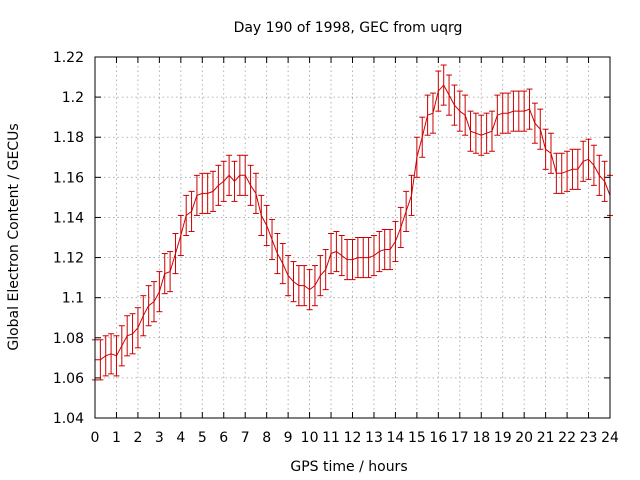 The image size is (640, 480). What do you see at coordinates (481, 438) in the screenshot?
I see `x-tick-label: 18` at bounding box center [481, 438].